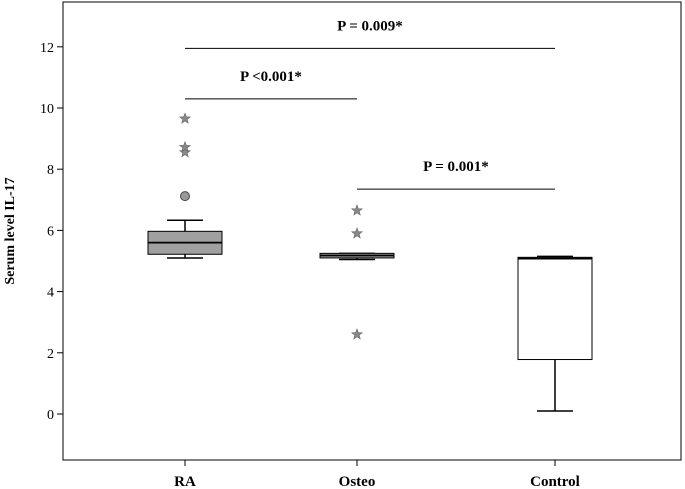 Image resolution: width=685 pixels, height=489 pixels. What do you see at coordinates (555, 481) in the screenshot?
I see `x-category-label: Control` at bounding box center [555, 481].